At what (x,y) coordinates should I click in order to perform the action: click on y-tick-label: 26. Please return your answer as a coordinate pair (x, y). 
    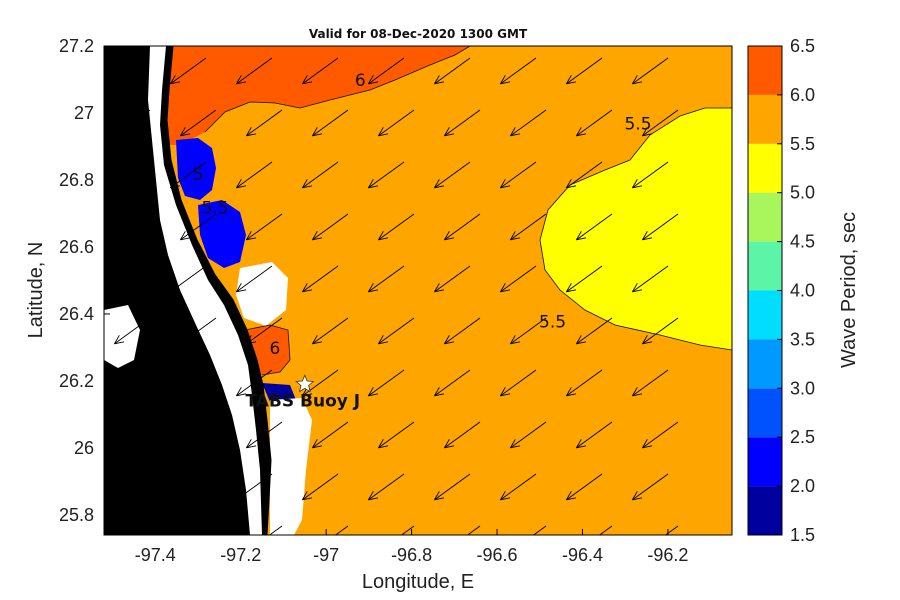
    Looking at the image, I should click on (84, 448).